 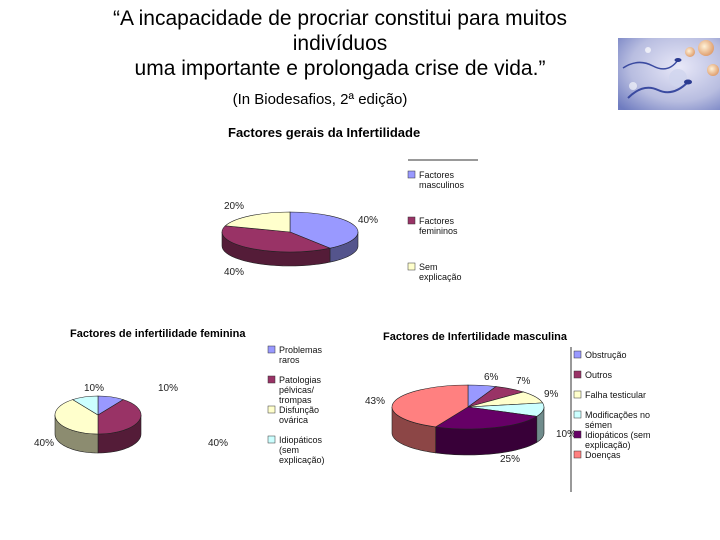 I want to click on chart-title: Factores gerais da Infertilidade, so click(x=324, y=132).